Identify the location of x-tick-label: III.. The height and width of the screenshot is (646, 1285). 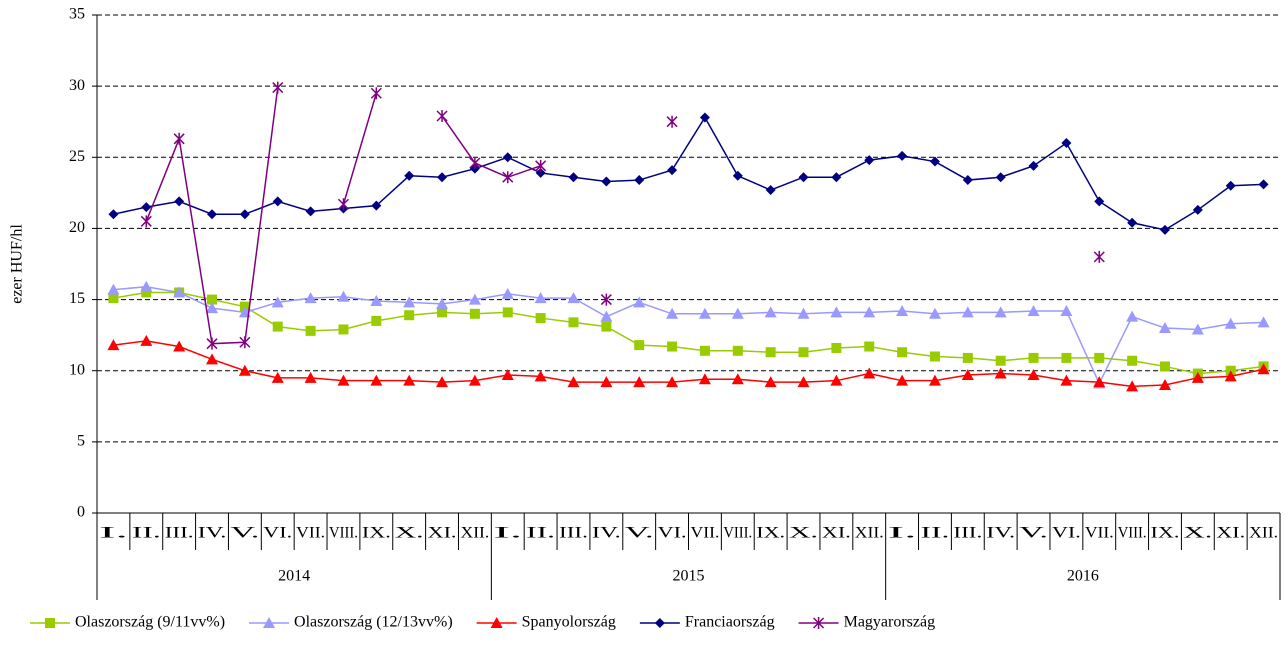
(179, 533).